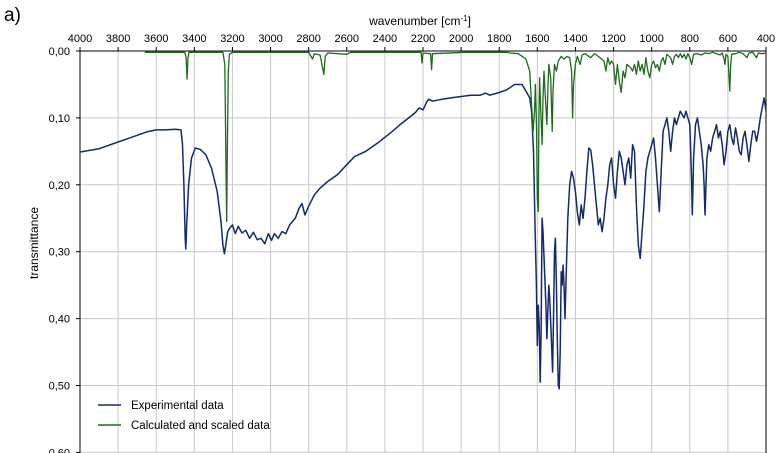 Image resolution: width=776 pixels, height=453 pixels. What do you see at coordinates (419, 21) in the screenshot?
I see `x-axis-label: wavenumber [cm-1]` at bounding box center [419, 21].